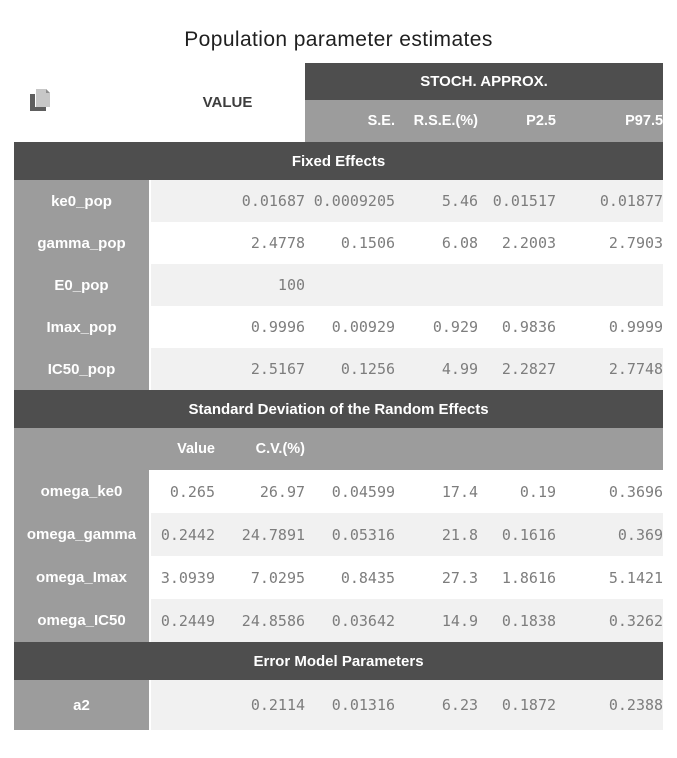 The image size is (677, 758). Describe the element at coordinates (339, 409) in the screenshot. I see `section-header-random-effects: Standard Deviation of the Random Effects` at that location.